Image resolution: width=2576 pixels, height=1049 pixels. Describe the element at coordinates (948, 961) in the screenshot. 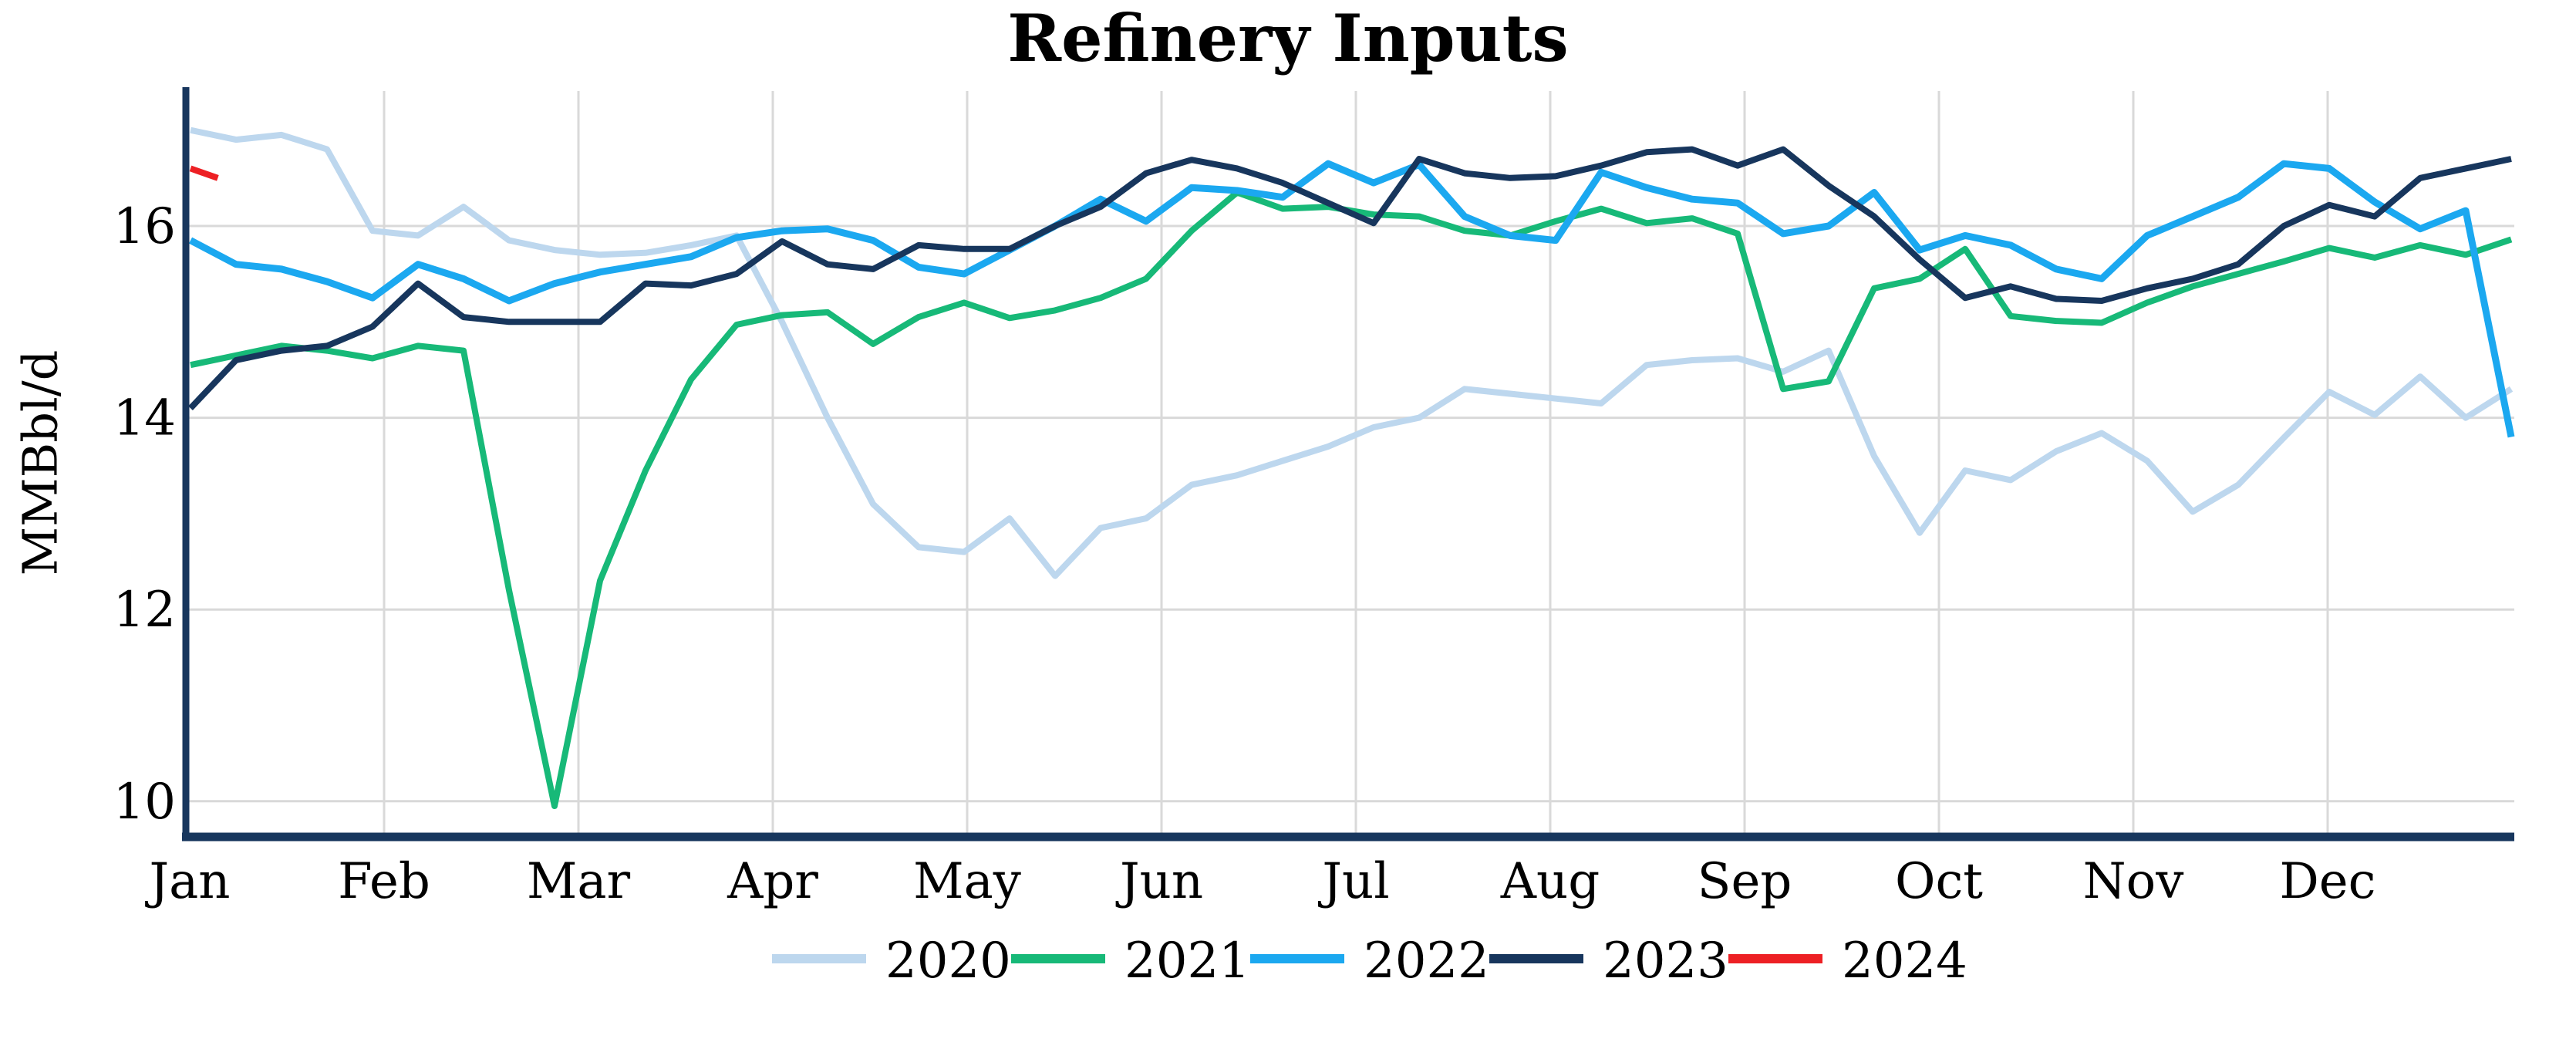

I see `legend-label-2020: 2020` at that location.